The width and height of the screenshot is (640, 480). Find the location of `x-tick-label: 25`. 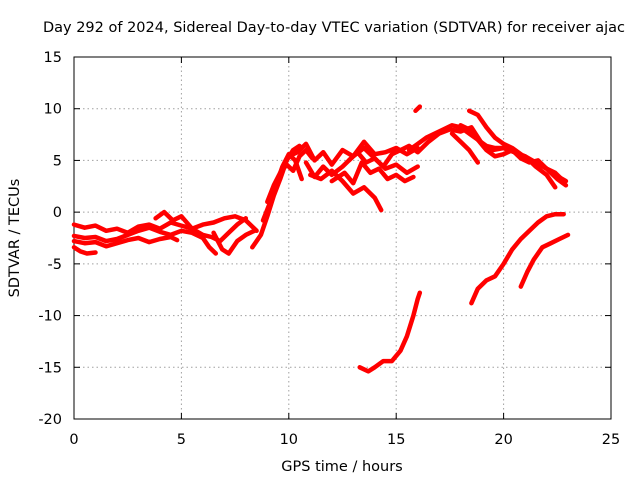

x-tick-label: 25 is located at coordinates (611, 440).